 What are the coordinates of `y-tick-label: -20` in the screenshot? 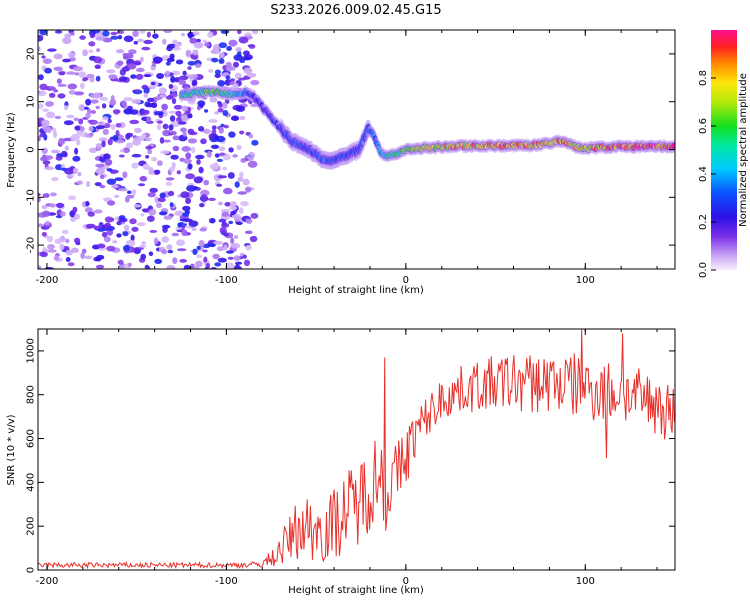 It's located at (31, 245).